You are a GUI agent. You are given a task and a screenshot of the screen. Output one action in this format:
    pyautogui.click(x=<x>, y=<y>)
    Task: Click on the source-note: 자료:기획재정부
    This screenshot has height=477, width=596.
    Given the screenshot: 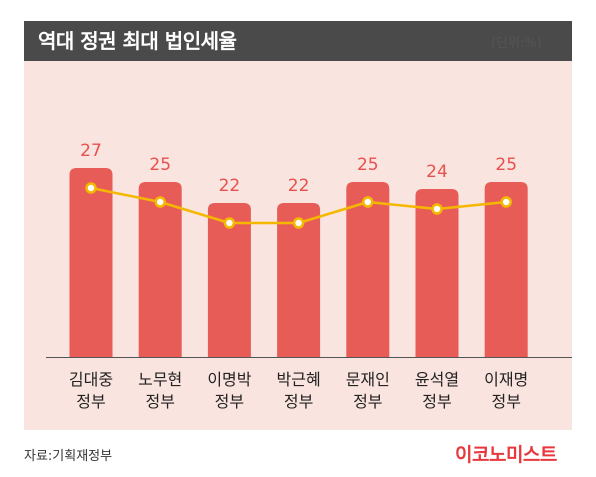 What is the action you would take?
    pyautogui.click(x=68, y=456)
    